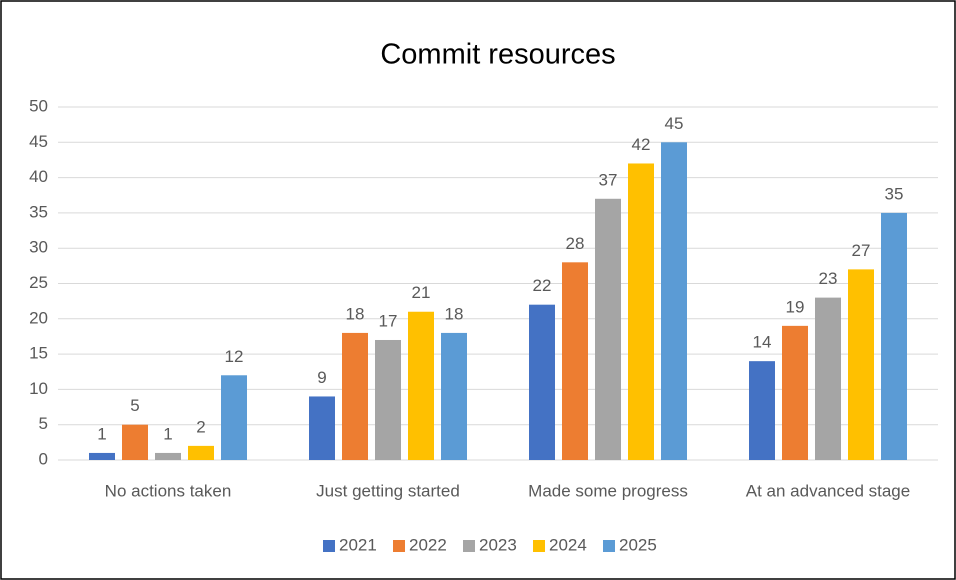  Describe the element at coordinates (608, 179) in the screenshot. I see `data-label: 37` at that location.